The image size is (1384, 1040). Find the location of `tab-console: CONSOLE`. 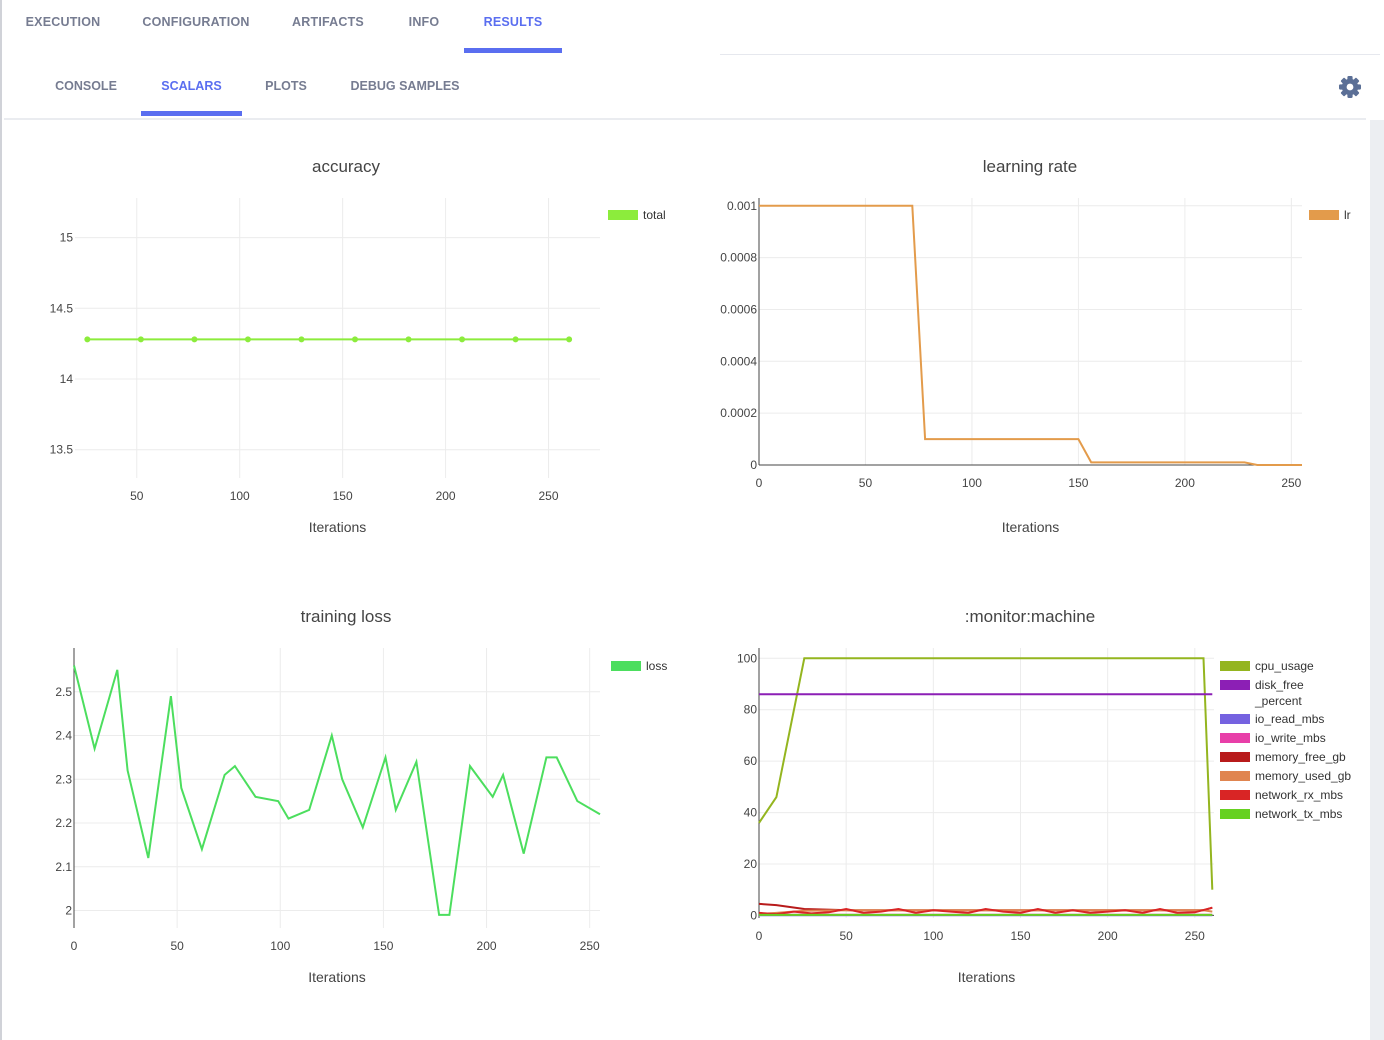

tab-console: CONSOLE is located at coordinates (86, 86).